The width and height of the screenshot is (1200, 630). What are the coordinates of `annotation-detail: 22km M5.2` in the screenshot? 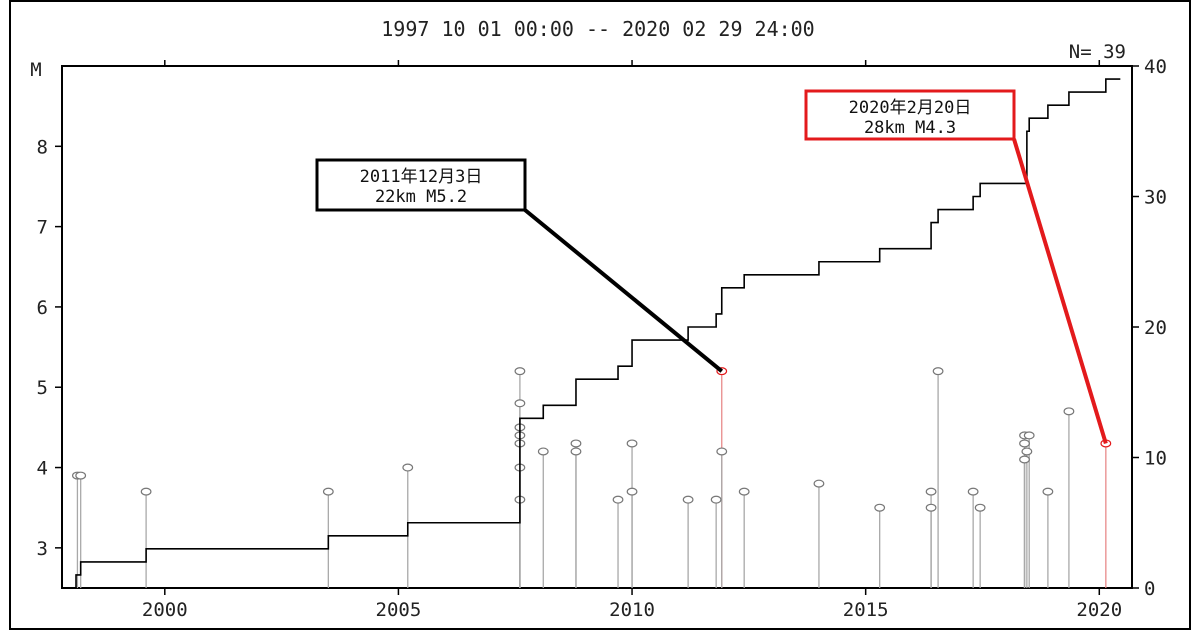 It's located at (421, 197).